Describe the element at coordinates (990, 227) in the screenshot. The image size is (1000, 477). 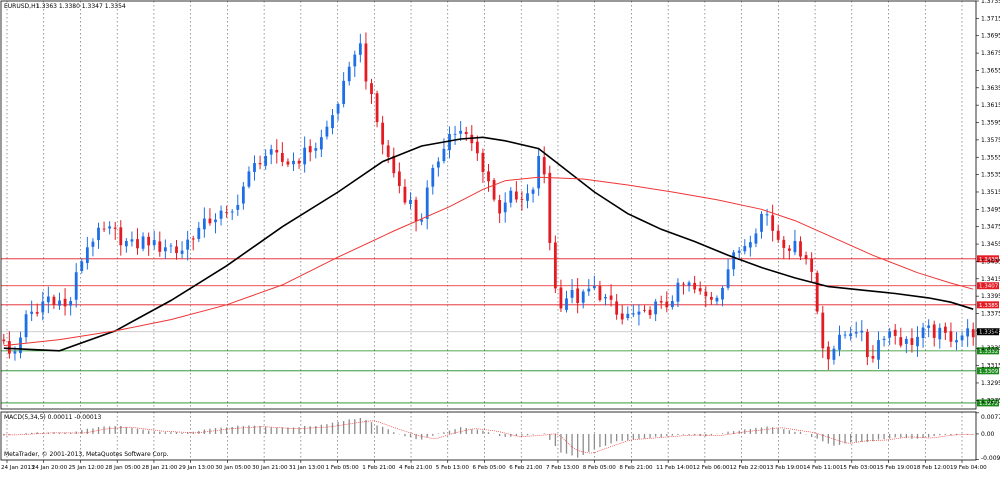
I see `y-tick-label: 1.3475` at that location.